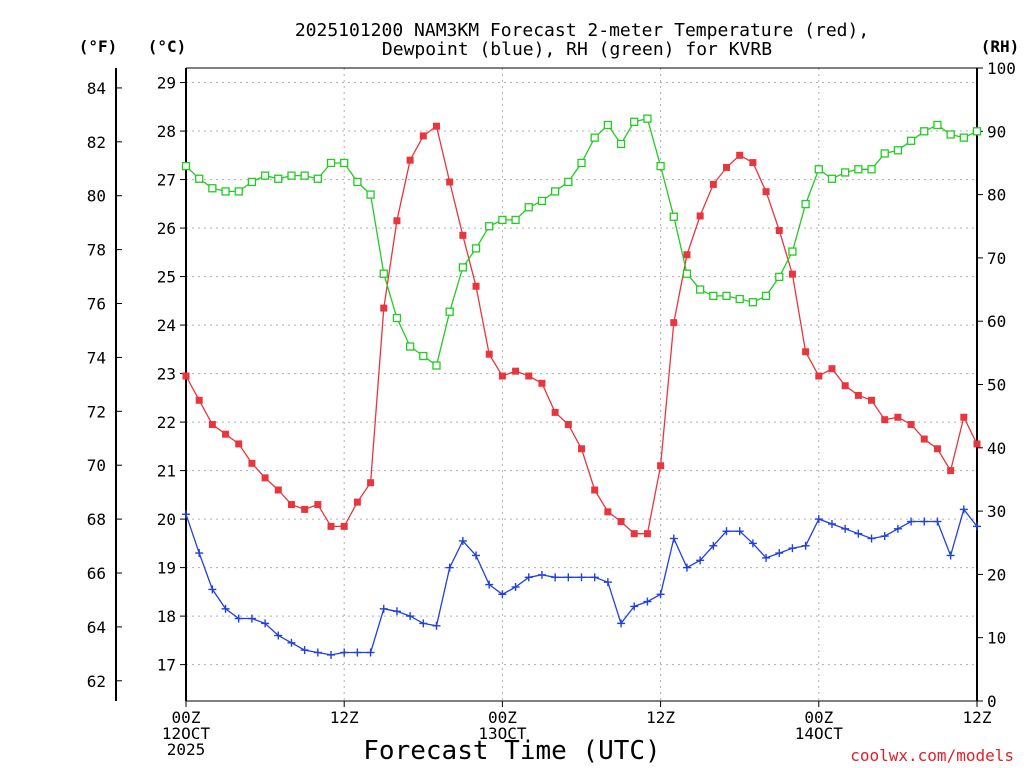 The height and width of the screenshot is (768, 1024). What do you see at coordinates (96, 465) in the screenshot?
I see `fahrenheit-tick-label: 70` at bounding box center [96, 465].